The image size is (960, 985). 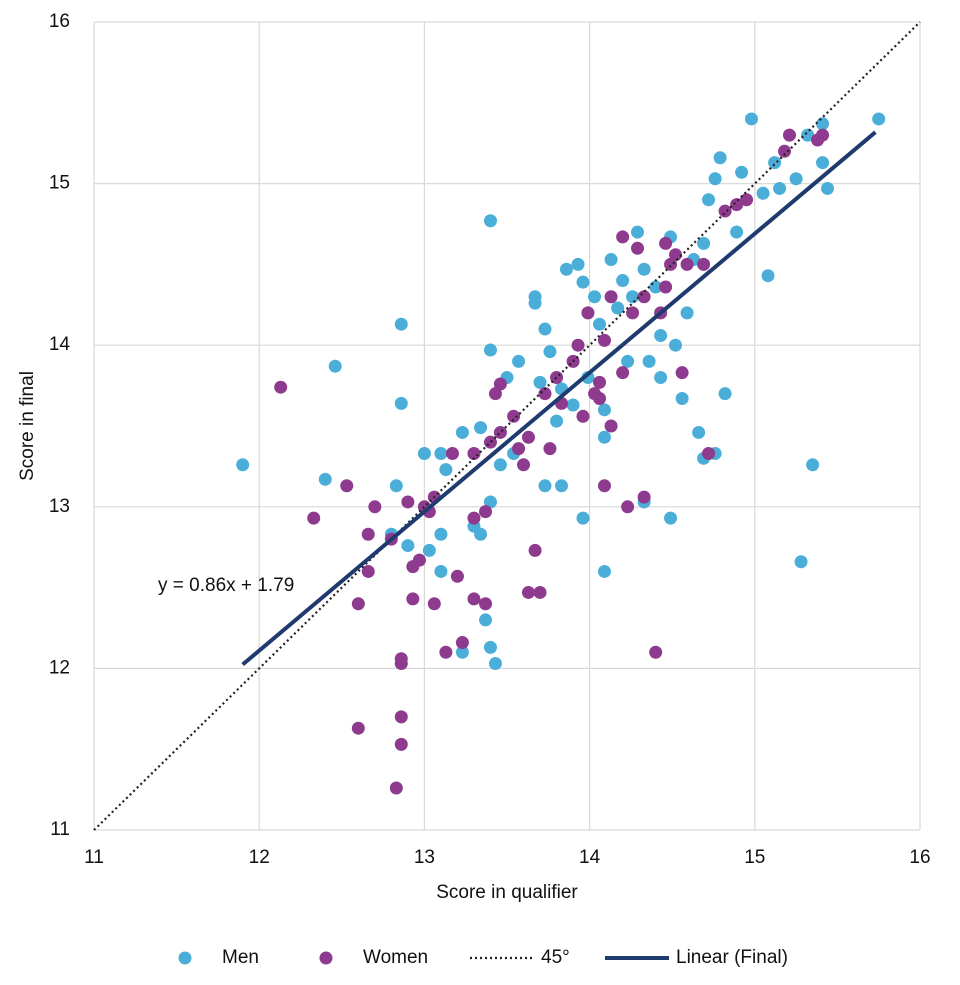 I want to click on x-tick-label: 13, so click(x=424, y=857).